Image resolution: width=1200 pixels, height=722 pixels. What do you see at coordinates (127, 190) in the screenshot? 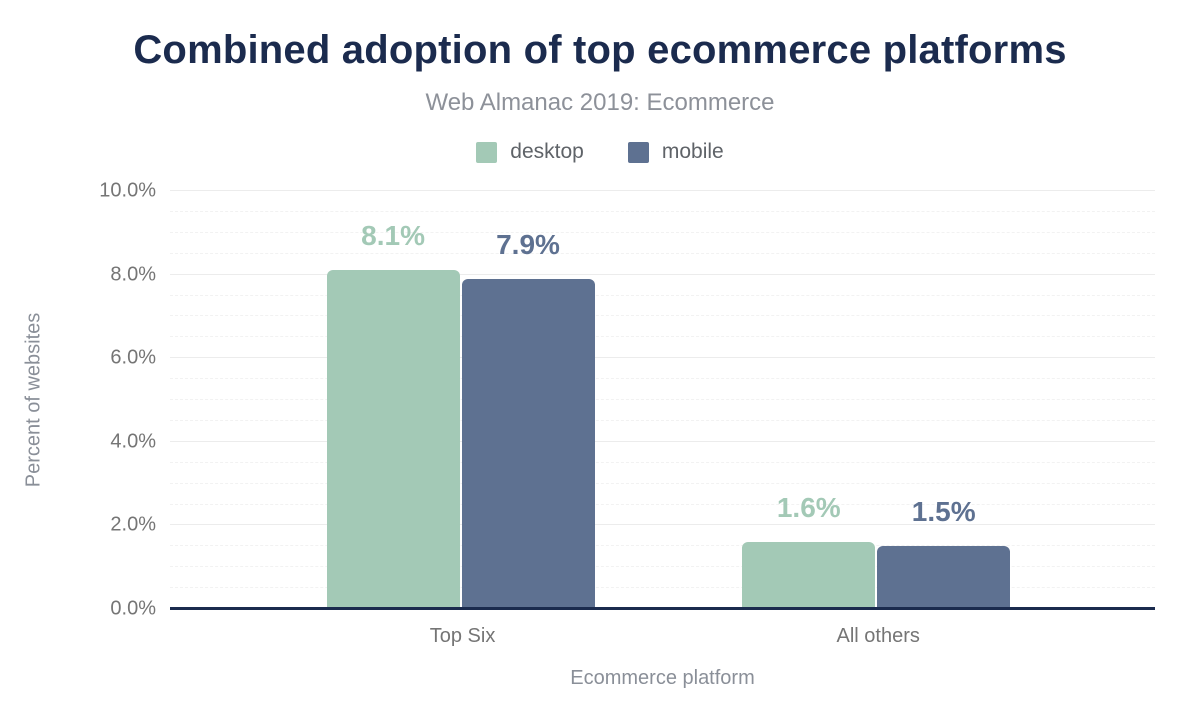
I see `y-tick-10: 10.0%` at bounding box center [127, 190].